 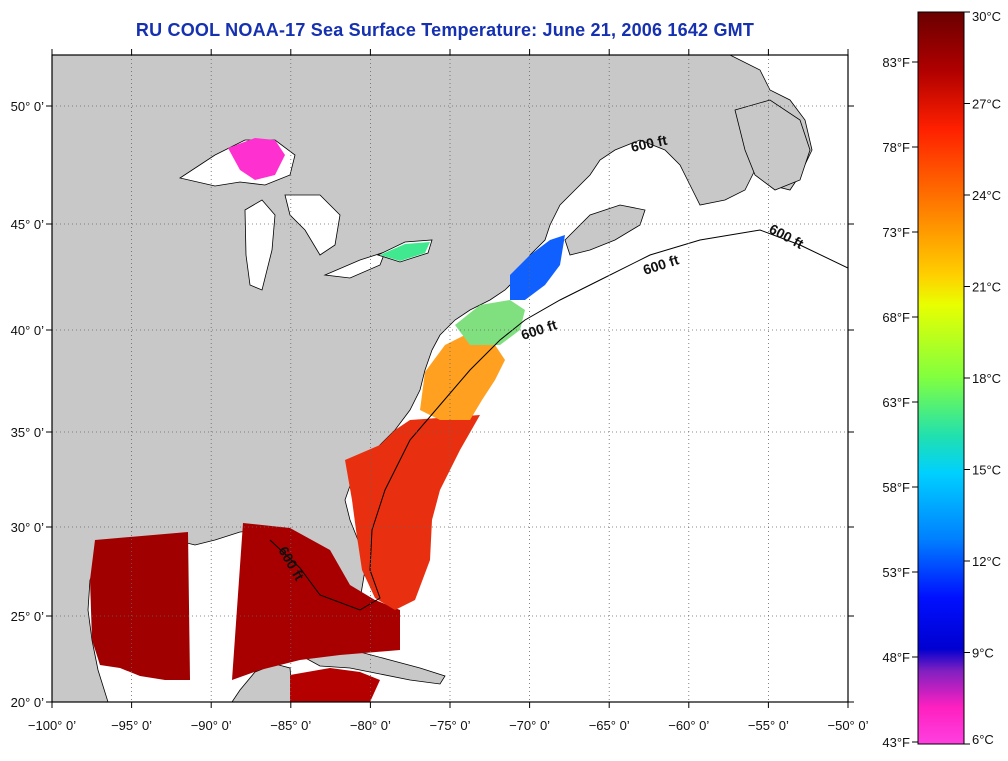 What do you see at coordinates (983, 739) in the screenshot?
I see `colorbar-celsius-label: 6°C` at bounding box center [983, 739].